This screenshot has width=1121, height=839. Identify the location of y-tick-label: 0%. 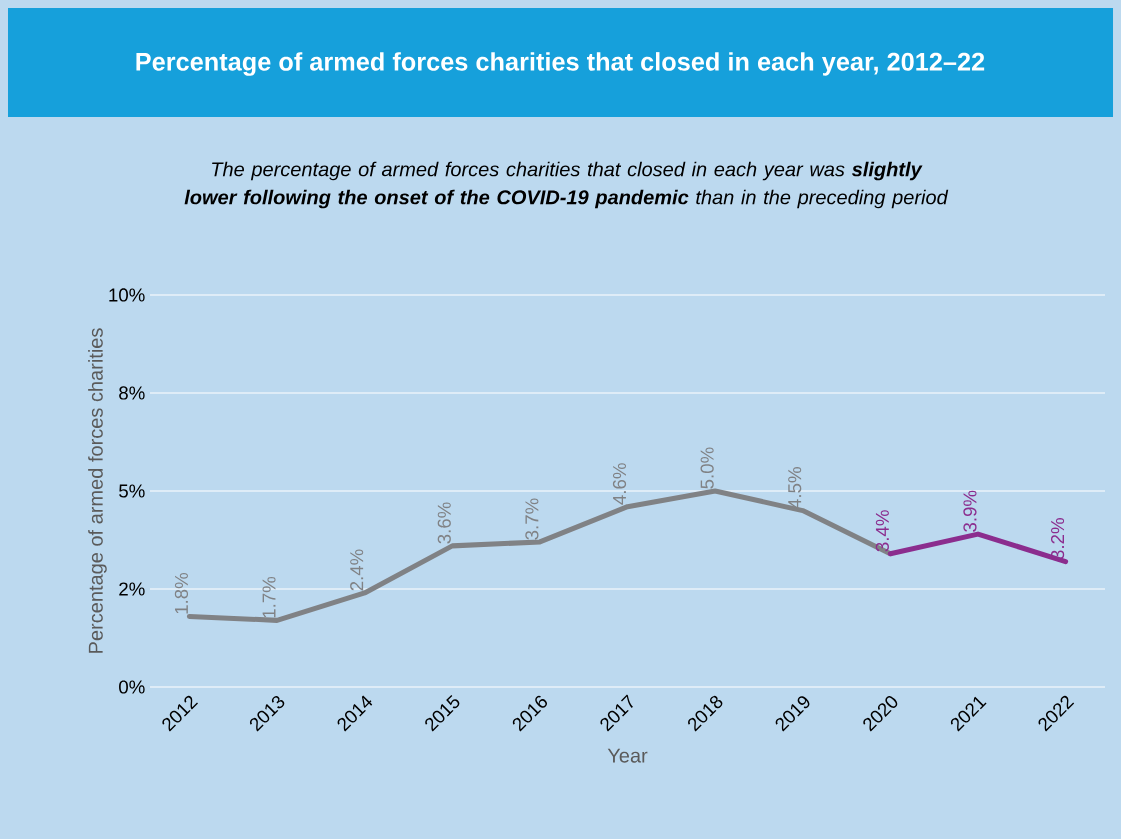
(132, 687).